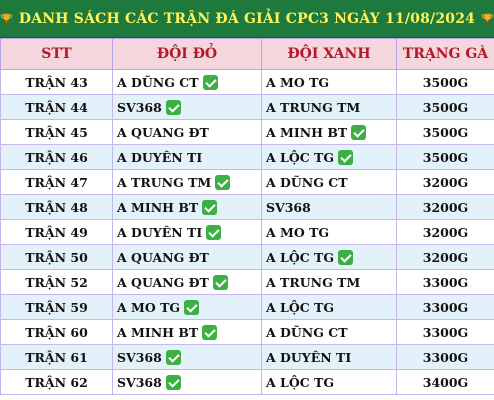 The image size is (494, 400). I want to click on table-row: TRẬN 60 A MINH BT A DŨNG CT 3300G, so click(247, 332).